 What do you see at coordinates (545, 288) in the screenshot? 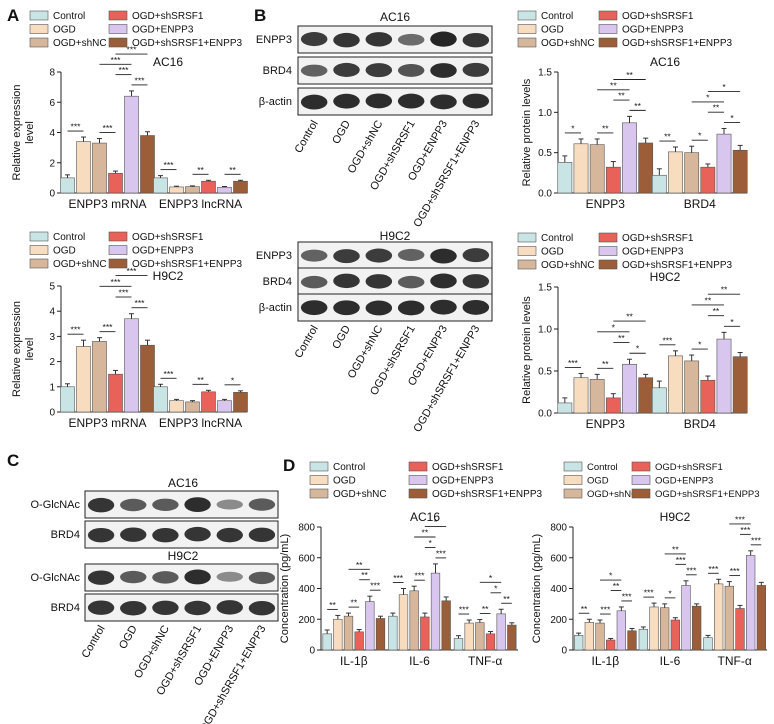
I see `y-tick-label: 1.5` at bounding box center [545, 288].